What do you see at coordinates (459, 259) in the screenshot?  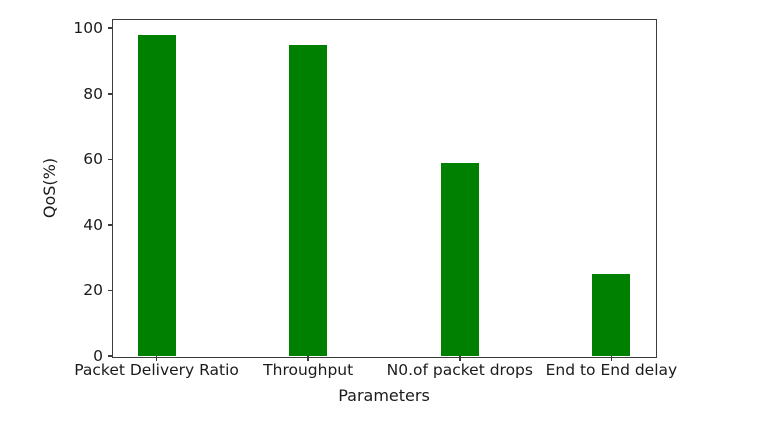 I see `bar-n0-of-packet-drops` at bounding box center [459, 259].